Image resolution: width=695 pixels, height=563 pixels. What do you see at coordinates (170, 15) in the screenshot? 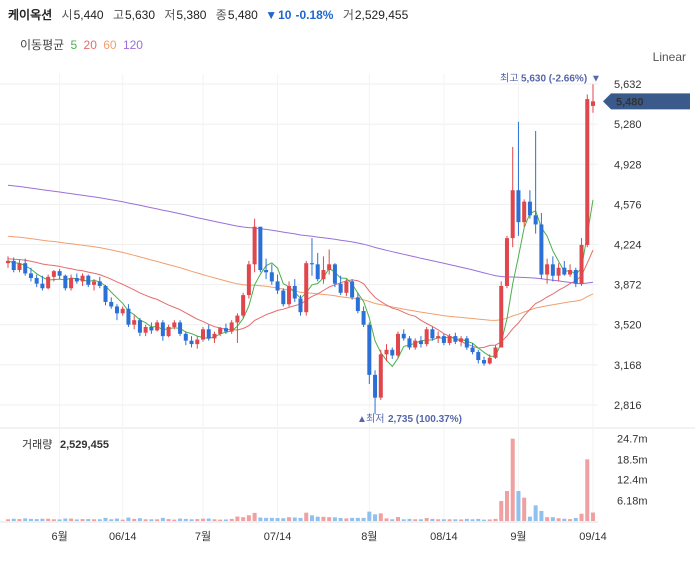
I see `low-label: 저` at bounding box center [170, 15].